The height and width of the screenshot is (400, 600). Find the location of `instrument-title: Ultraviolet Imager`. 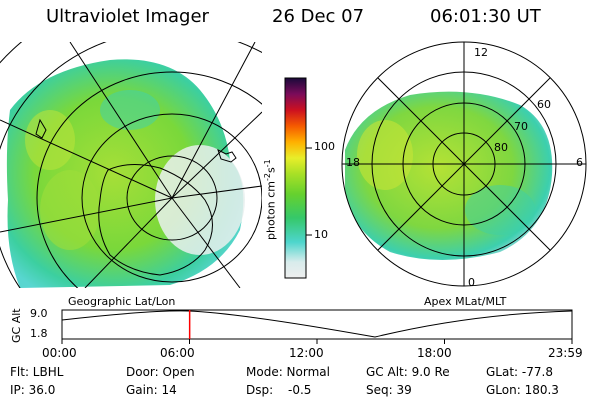

instrument-title: Ultraviolet Imager is located at coordinates (127, 16).